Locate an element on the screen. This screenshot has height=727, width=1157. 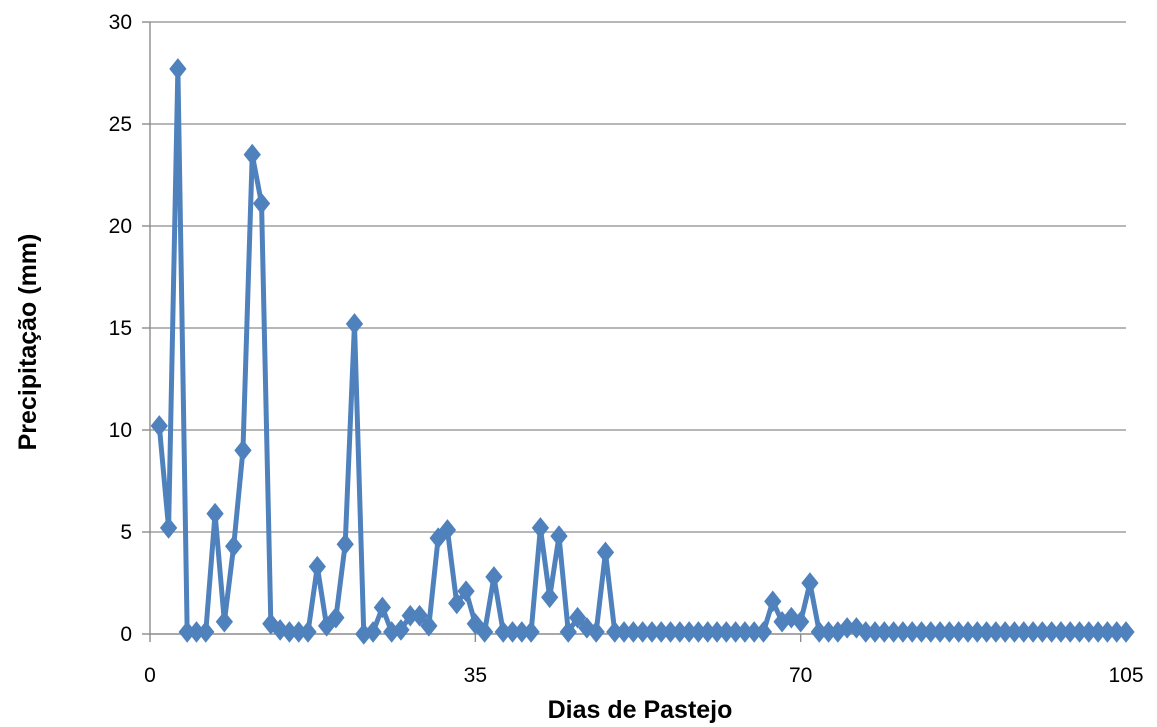
y-tick-label: 10 is located at coordinates (120, 430).